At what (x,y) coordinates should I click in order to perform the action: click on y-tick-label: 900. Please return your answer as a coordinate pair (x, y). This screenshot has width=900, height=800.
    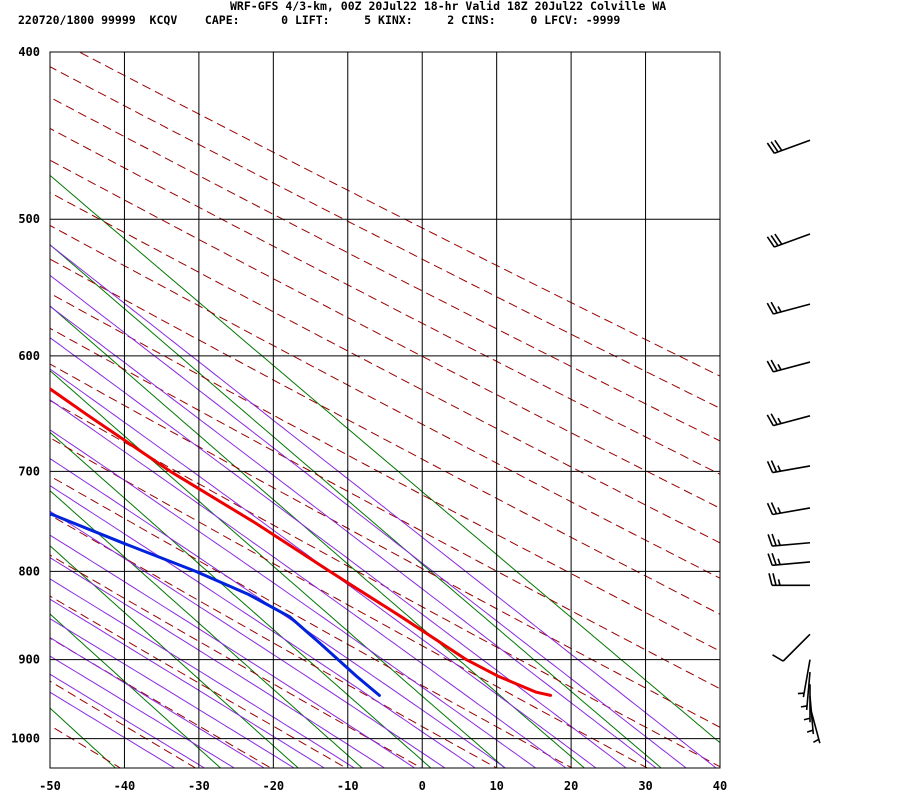
    Looking at the image, I should click on (29, 660).